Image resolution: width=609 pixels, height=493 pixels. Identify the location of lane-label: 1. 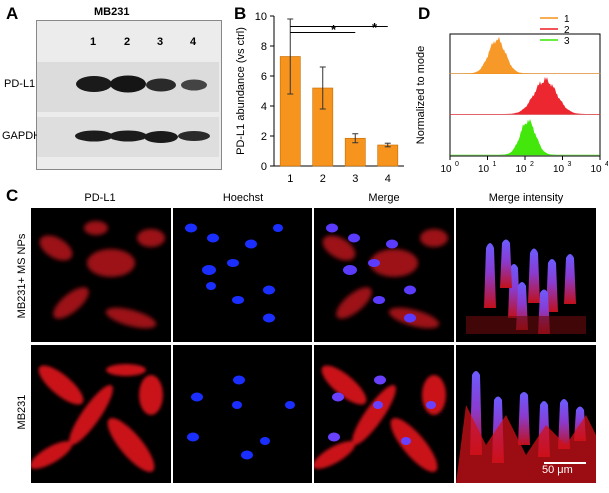
(93, 42).